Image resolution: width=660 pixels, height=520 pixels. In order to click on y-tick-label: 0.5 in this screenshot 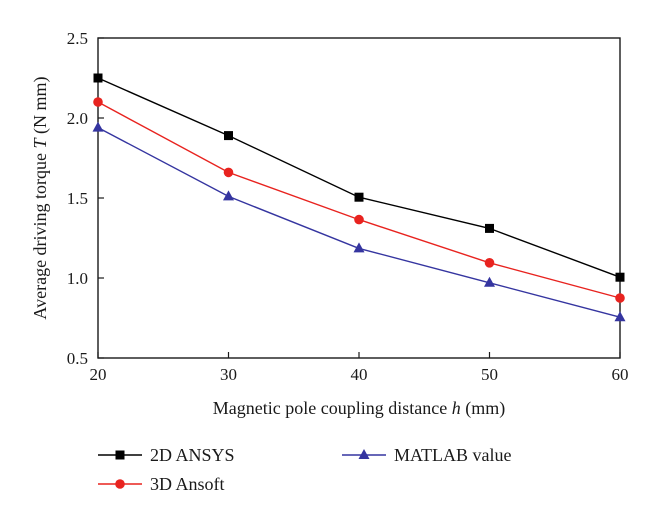, I will do `click(77, 358)`.